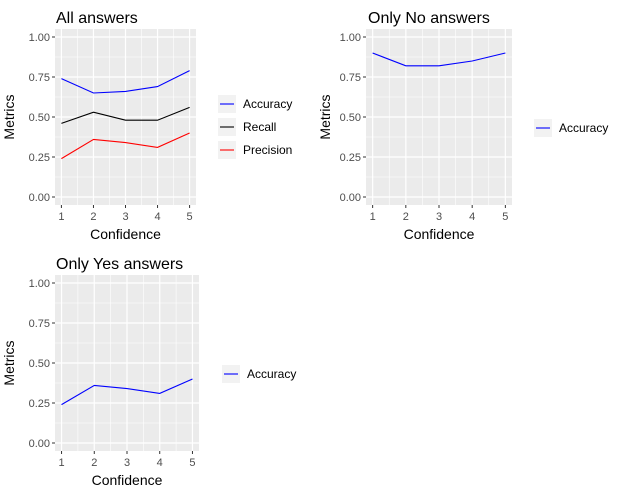 The image size is (623, 492). What do you see at coordinates (429, 18) in the screenshot?
I see `chart-title: Only No answers` at bounding box center [429, 18].